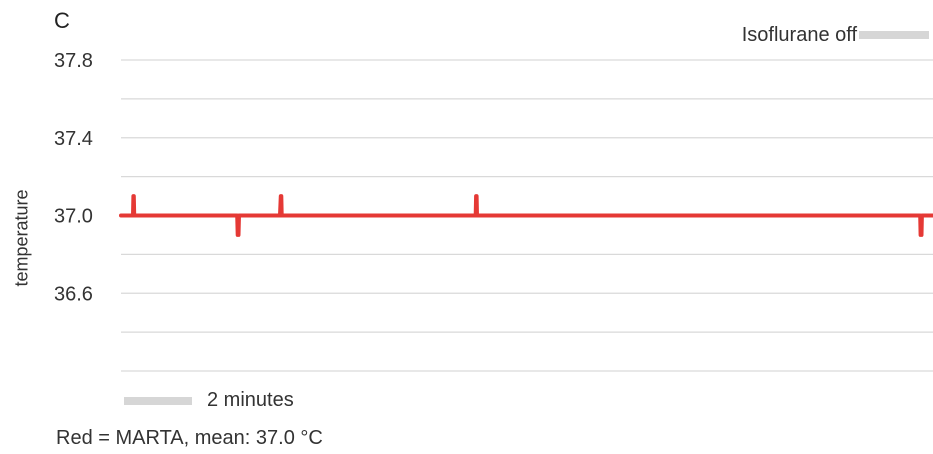  What do you see at coordinates (158, 401) in the screenshot?
I see `scale-bar` at bounding box center [158, 401].